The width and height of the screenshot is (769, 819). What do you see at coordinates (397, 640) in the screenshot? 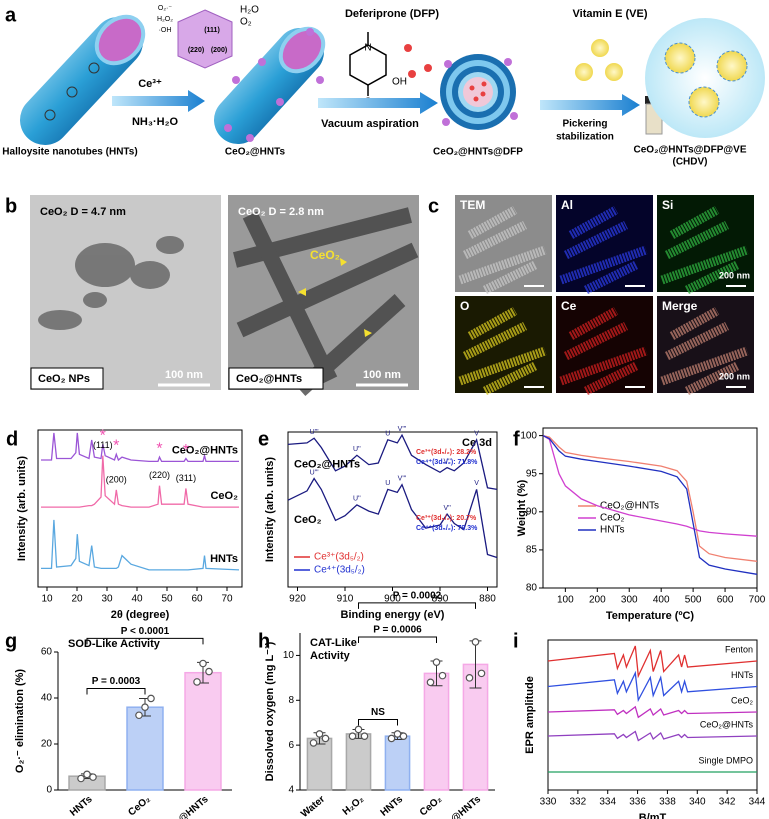
I see `significance-bracket` at bounding box center [397, 640].